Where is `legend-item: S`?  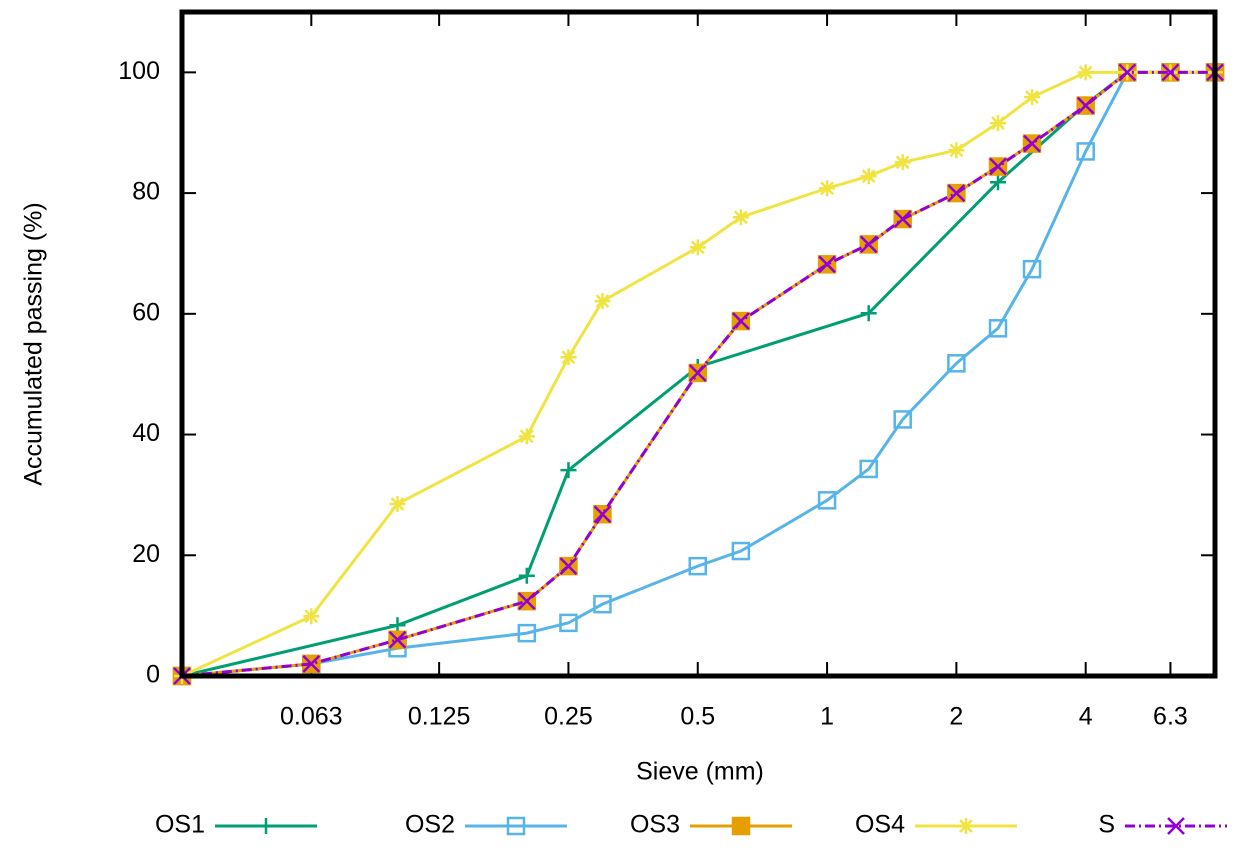 legend-item: S is located at coordinates (1162, 825).